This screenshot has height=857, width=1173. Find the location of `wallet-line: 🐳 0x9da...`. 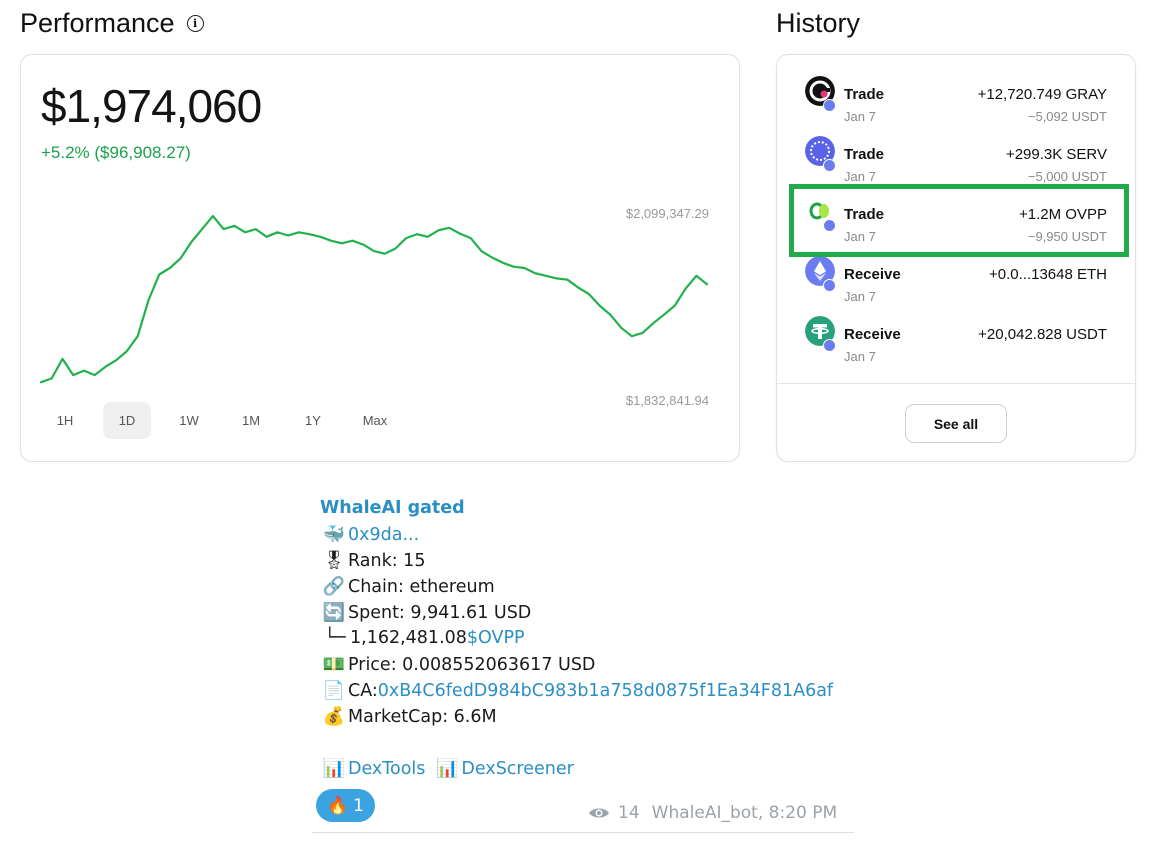

wallet-line: 🐳 0x9da... is located at coordinates (369, 534).